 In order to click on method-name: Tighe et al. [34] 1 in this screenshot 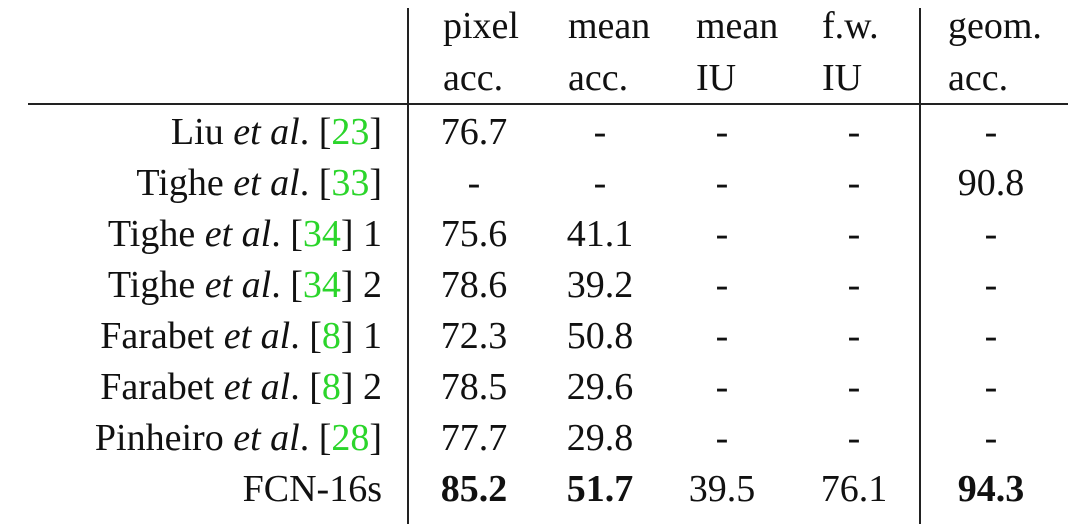, I will do `click(245, 234)`.